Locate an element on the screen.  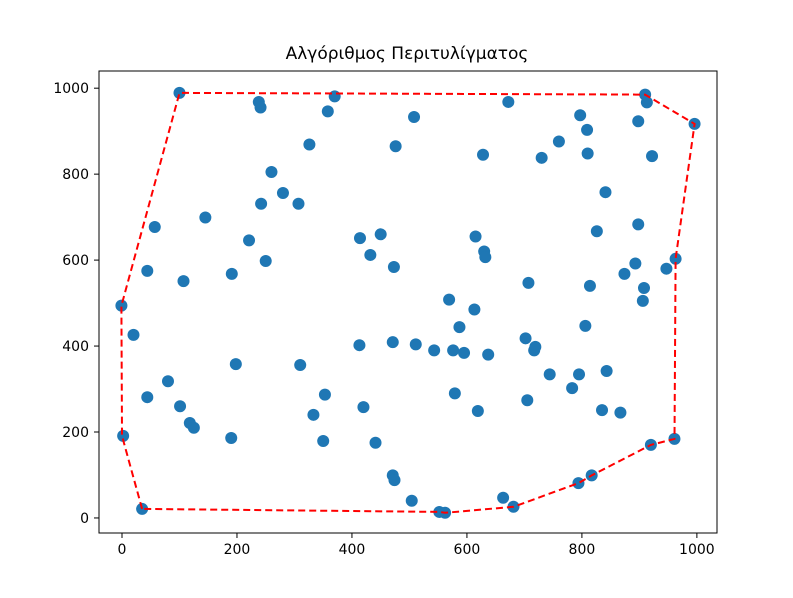
x-tick-label: 1000 is located at coordinates (697, 550).